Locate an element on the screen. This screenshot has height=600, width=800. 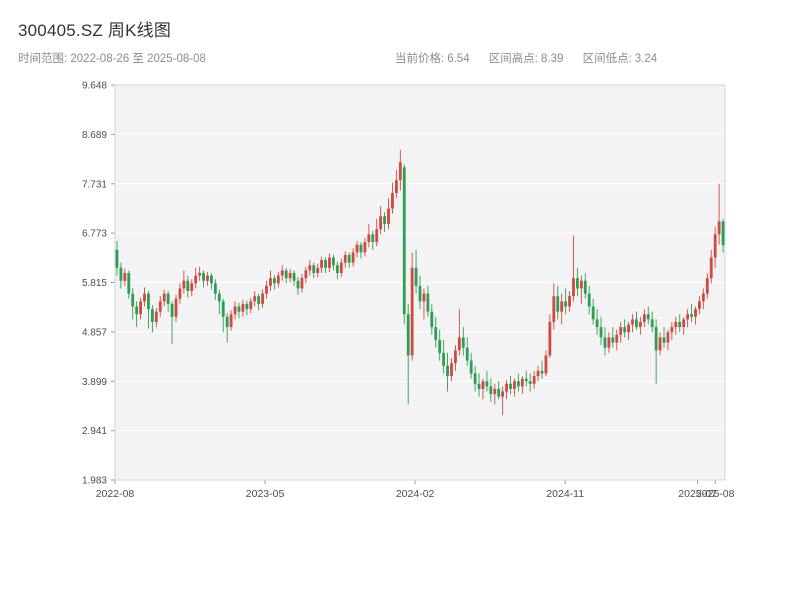
price-stats: 当前价格: 6.54 区间高点: 8.39 区间低点: 3.24 is located at coordinates (534, 58).